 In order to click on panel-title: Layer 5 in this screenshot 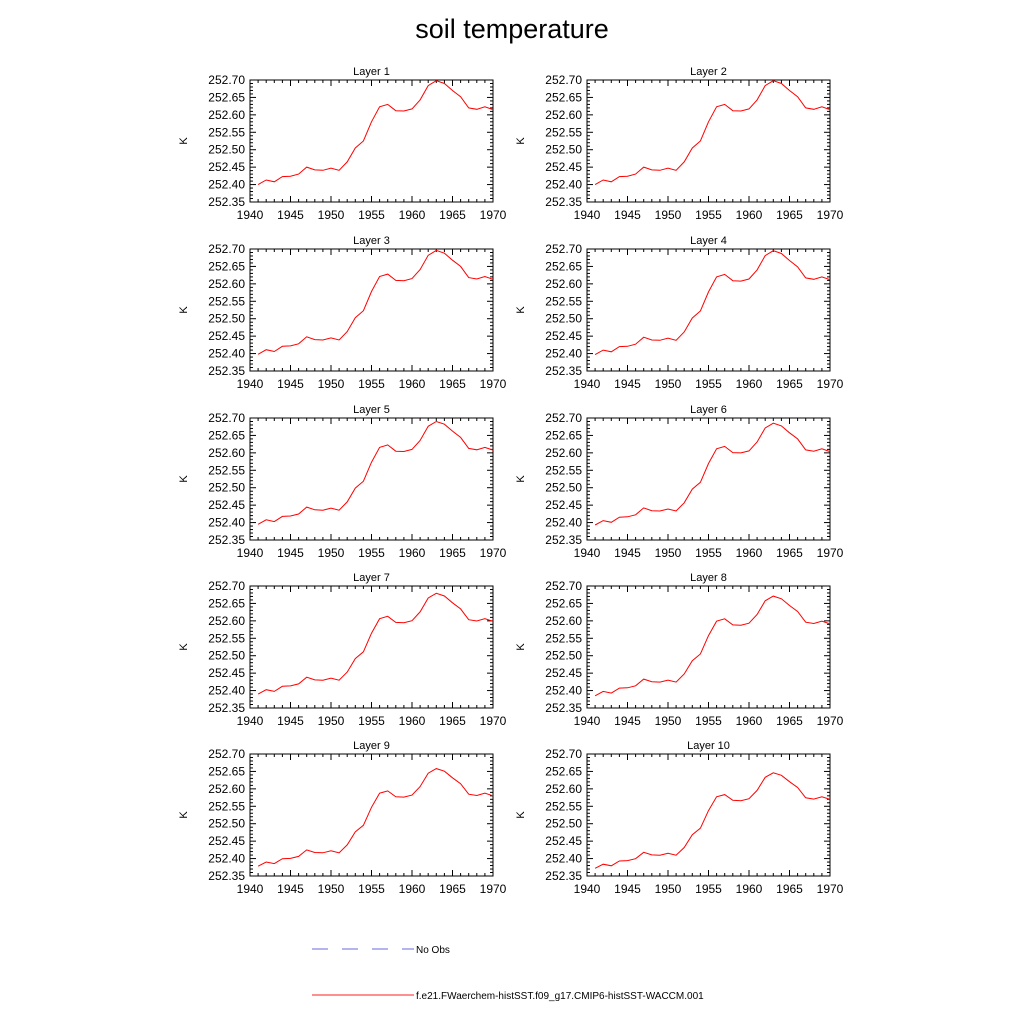, I will do `click(371, 410)`.